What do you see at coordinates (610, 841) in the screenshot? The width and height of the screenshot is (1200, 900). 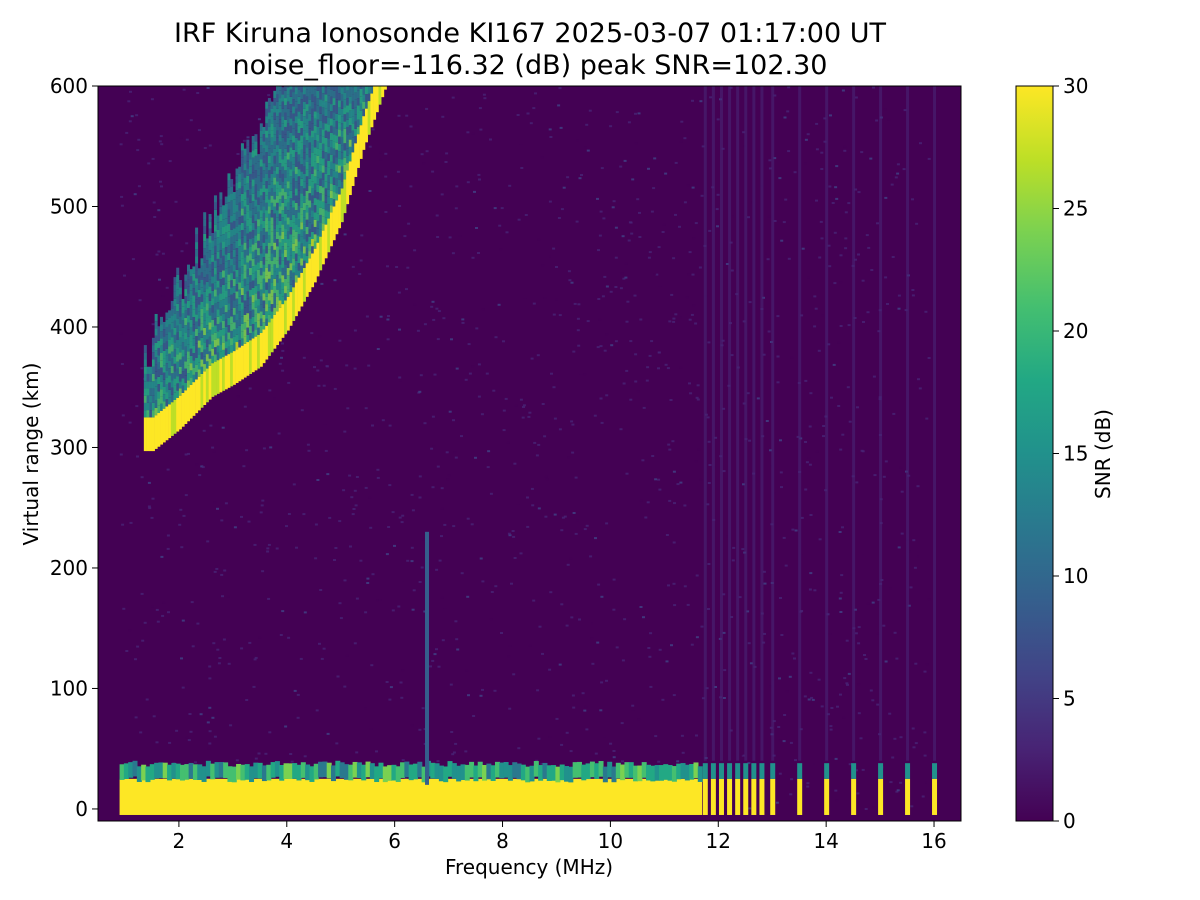 I see `x-tick-label: 10` at bounding box center [610, 841].